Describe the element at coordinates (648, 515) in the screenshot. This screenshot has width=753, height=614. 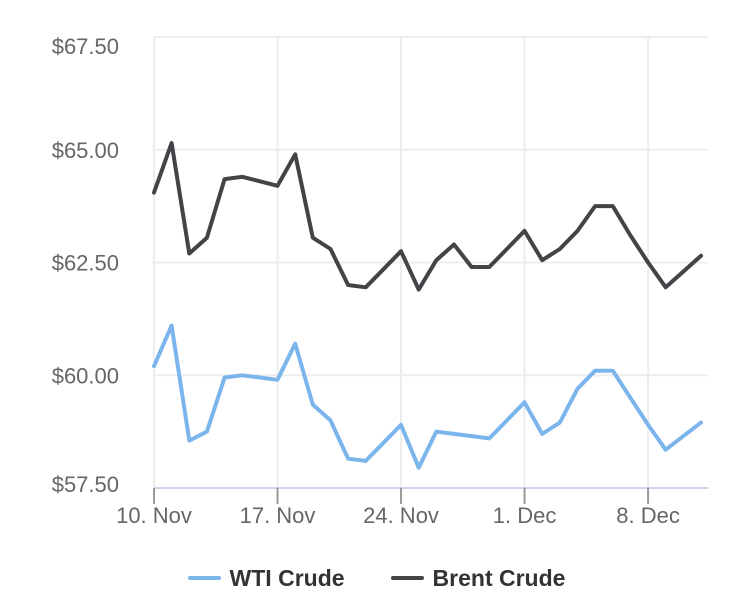
I see `x-axis-label: 8. Dec` at that location.